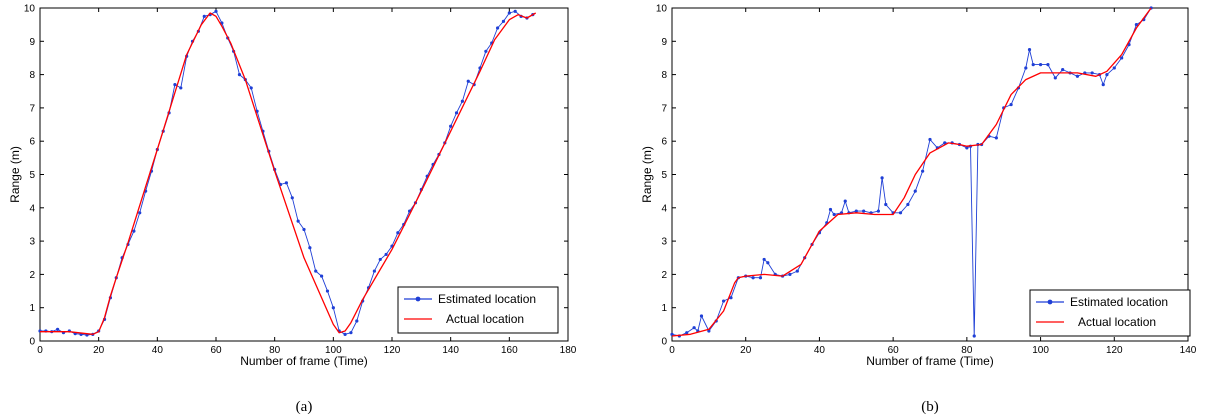 The width and height of the screenshot is (1207, 419). Describe the element at coordinates (664, 275) in the screenshot. I see `y-tick-label: 2` at that location.